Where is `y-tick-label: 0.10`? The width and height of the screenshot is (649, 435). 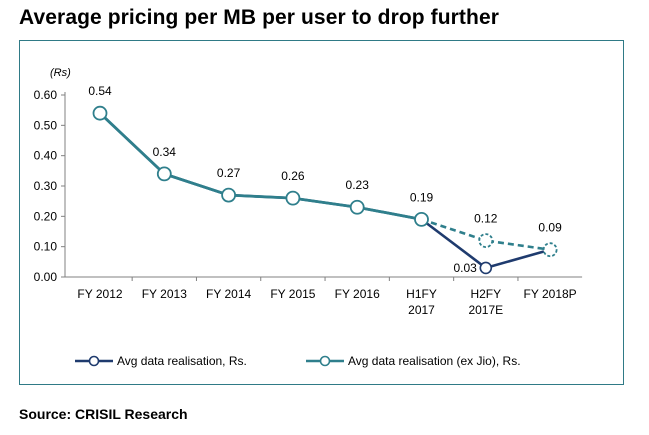 y-tick-label: 0.10 is located at coordinates (46, 247).